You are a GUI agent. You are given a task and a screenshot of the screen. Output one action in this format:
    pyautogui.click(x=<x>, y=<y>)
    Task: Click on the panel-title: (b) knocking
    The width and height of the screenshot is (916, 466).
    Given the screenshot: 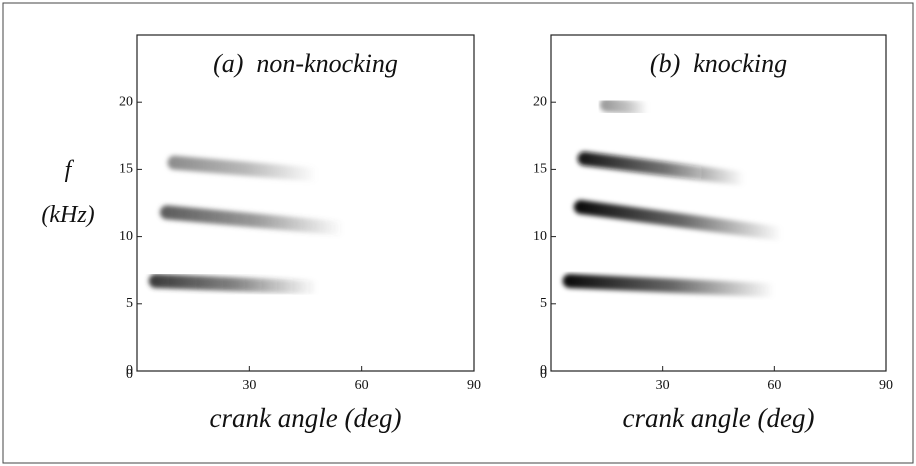 What is the action you would take?
    pyautogui.click(x=718, y=63)
    